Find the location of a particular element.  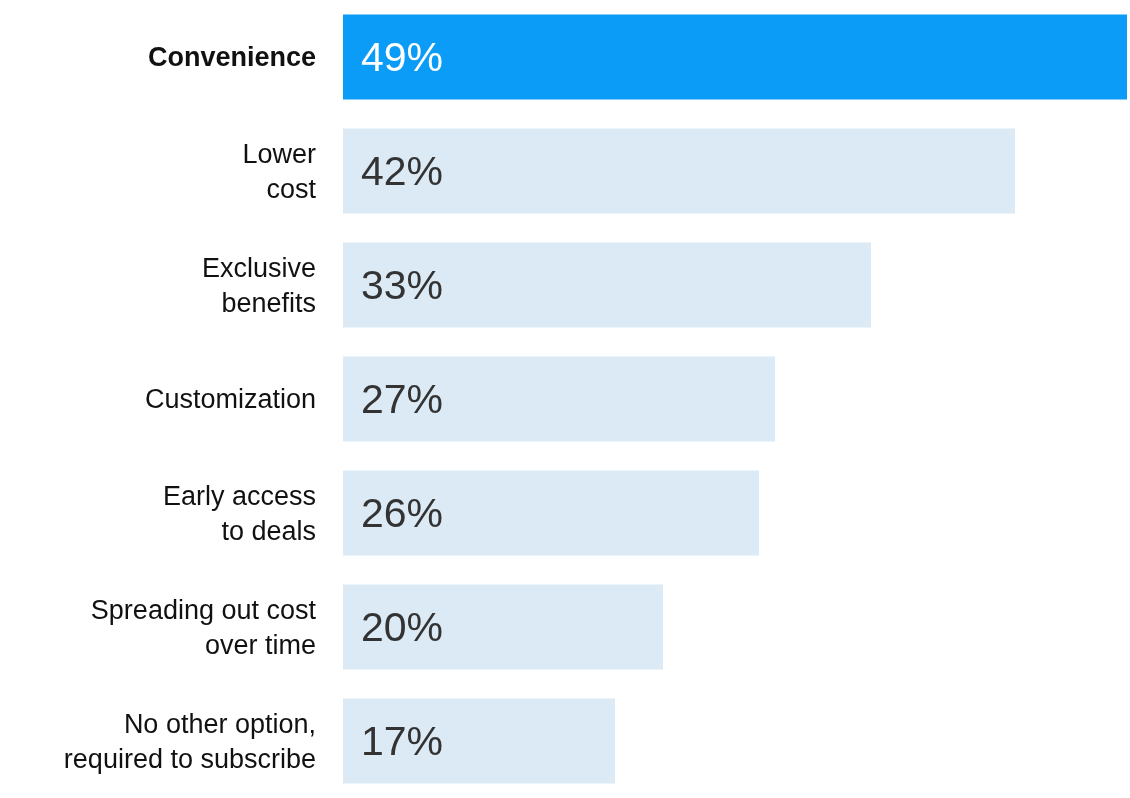

y-tick-label: Early access to deals is located at coordinates (239, 513).